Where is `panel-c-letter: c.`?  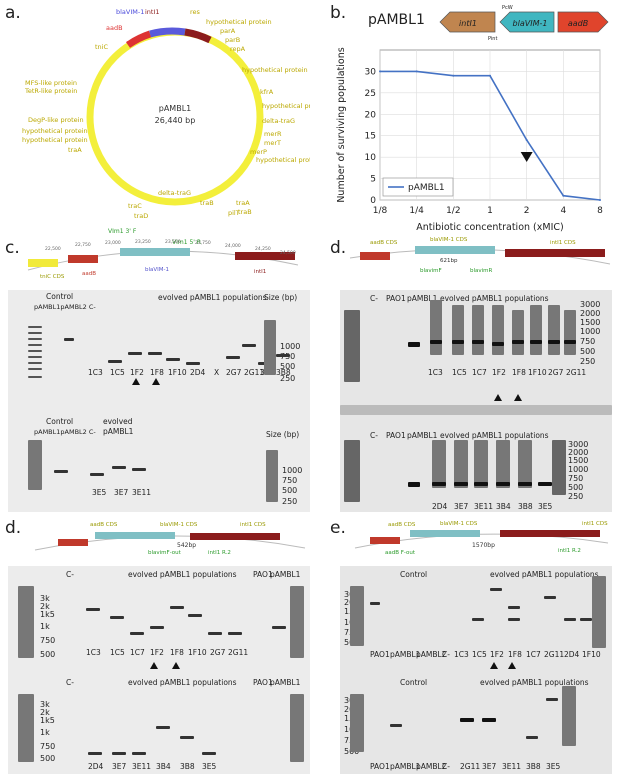 panel-c-letter: c. is located at coordinates (12, 248).